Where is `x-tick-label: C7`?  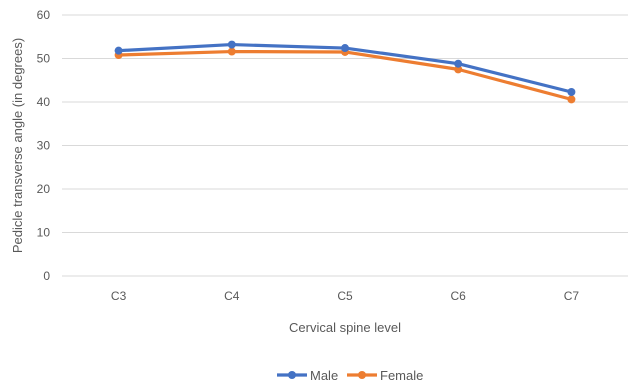
x-tick-label: C7 is located at coordinates (572, 296).